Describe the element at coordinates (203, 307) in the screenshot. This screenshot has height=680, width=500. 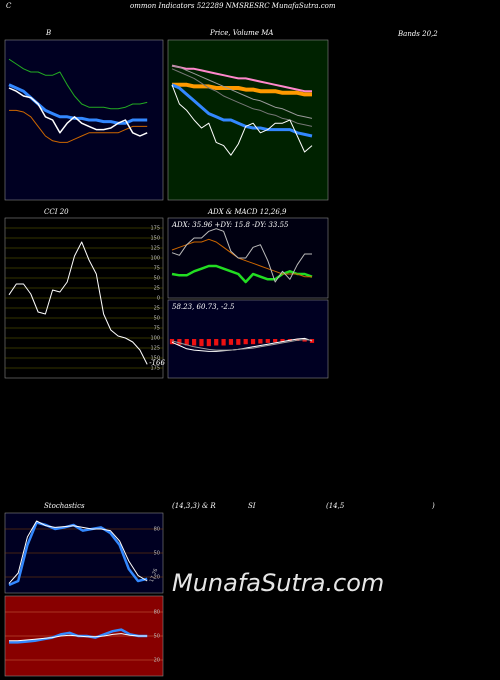
I see `panel-annotation: 58.23, 60.73, -2.5` at that location.